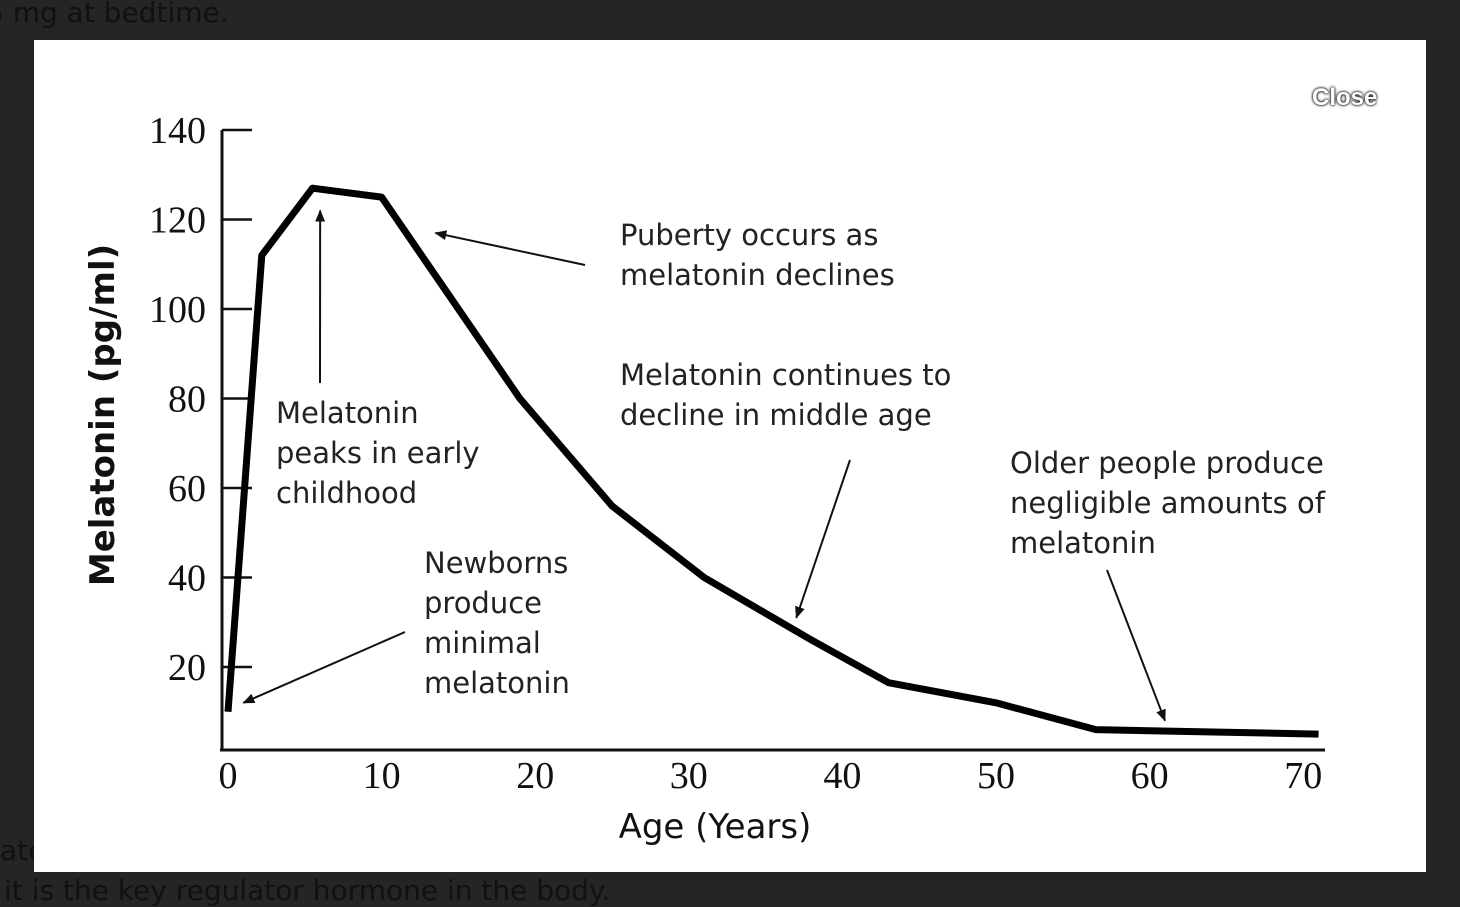 This screenshot has width=1460, height=907. What do you see at coordinates (497, 623) in the screenshot?
I see `annotation-text: Newborns produce minimal melatonin` at bounding box center [497, 623].